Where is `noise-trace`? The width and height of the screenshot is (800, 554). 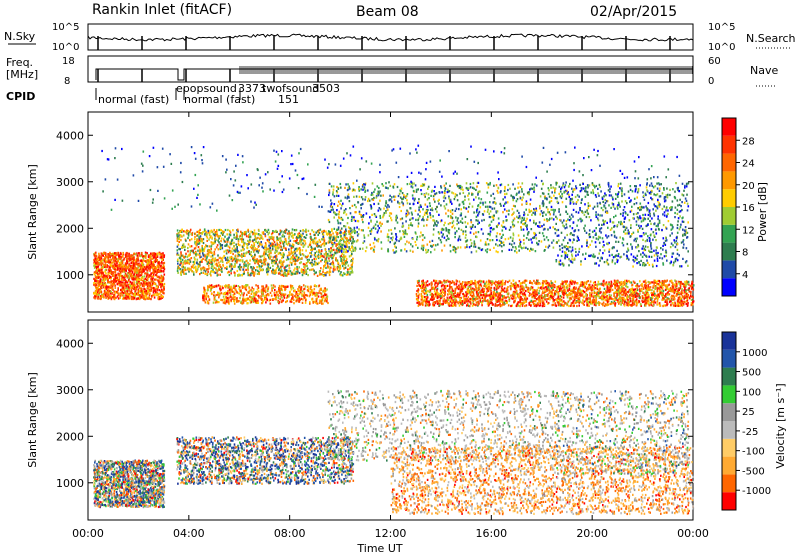
noise-trace is located at coordinates (390, 41).